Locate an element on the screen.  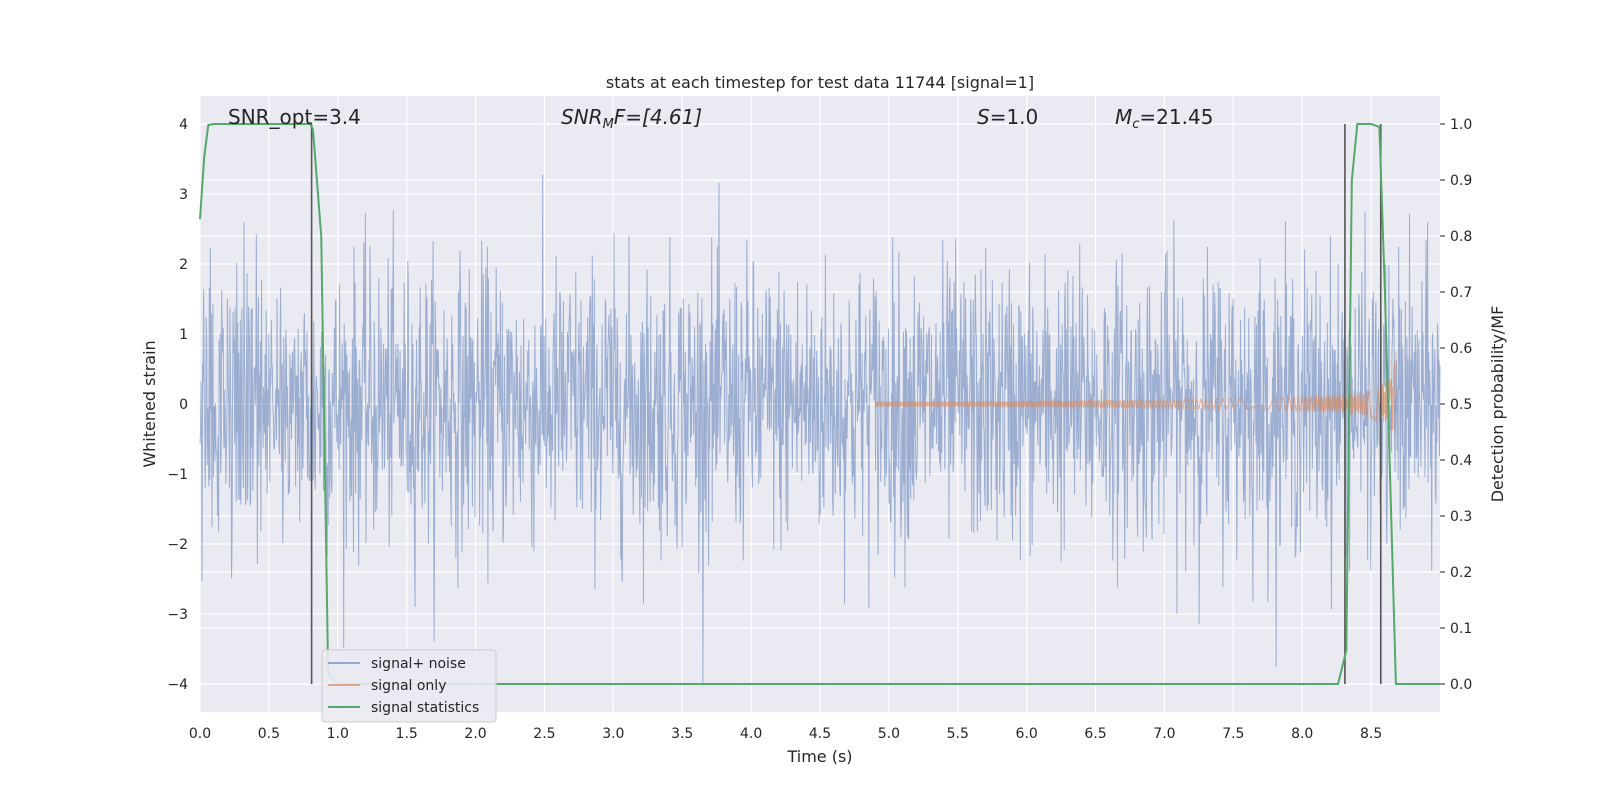
y-axis-label: Whitened strain is located at coordinates (149, 403).